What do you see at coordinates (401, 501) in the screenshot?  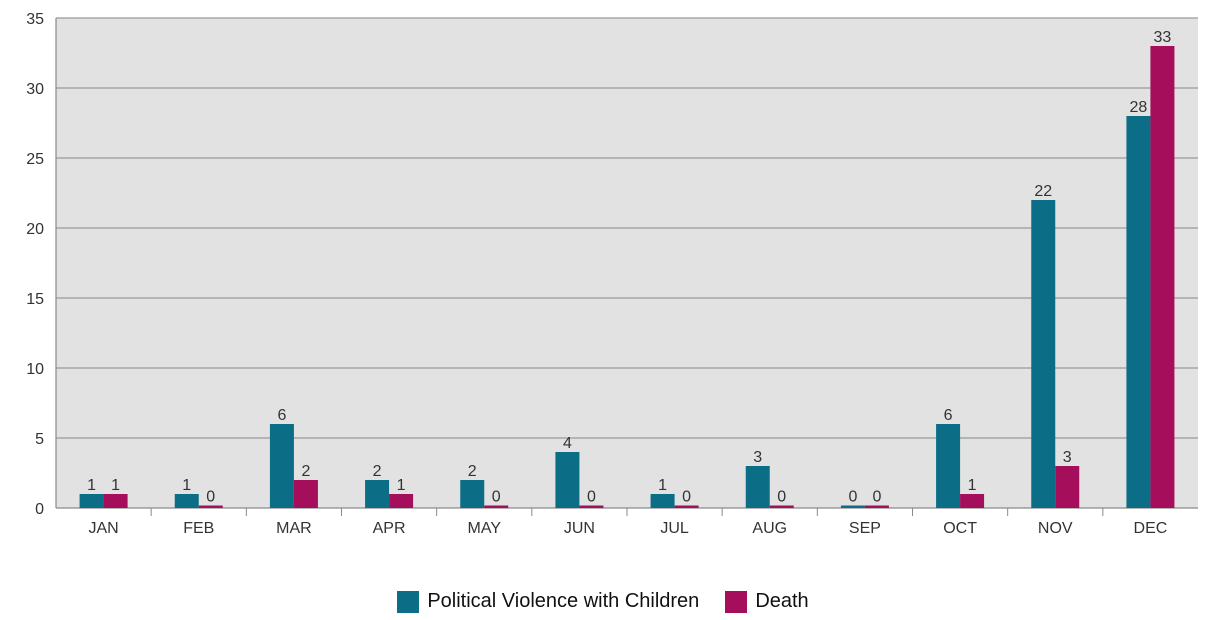 I see `bar-death-apr` at bounding box center [401, 501].